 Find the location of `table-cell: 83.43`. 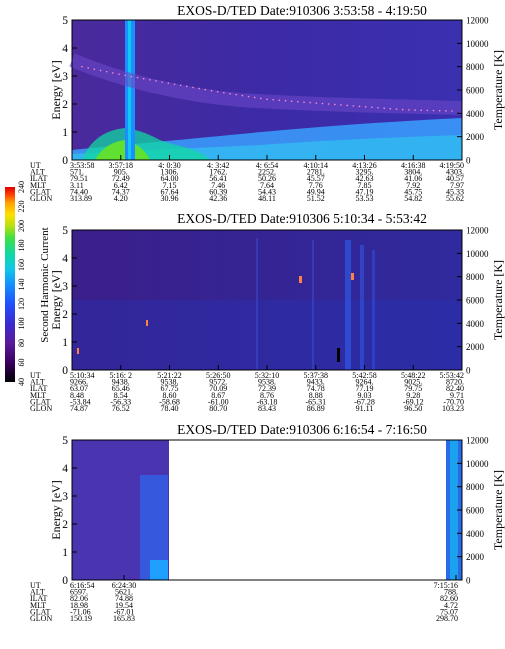

table-cell: 83.43 is located at coordinates (267, 408).